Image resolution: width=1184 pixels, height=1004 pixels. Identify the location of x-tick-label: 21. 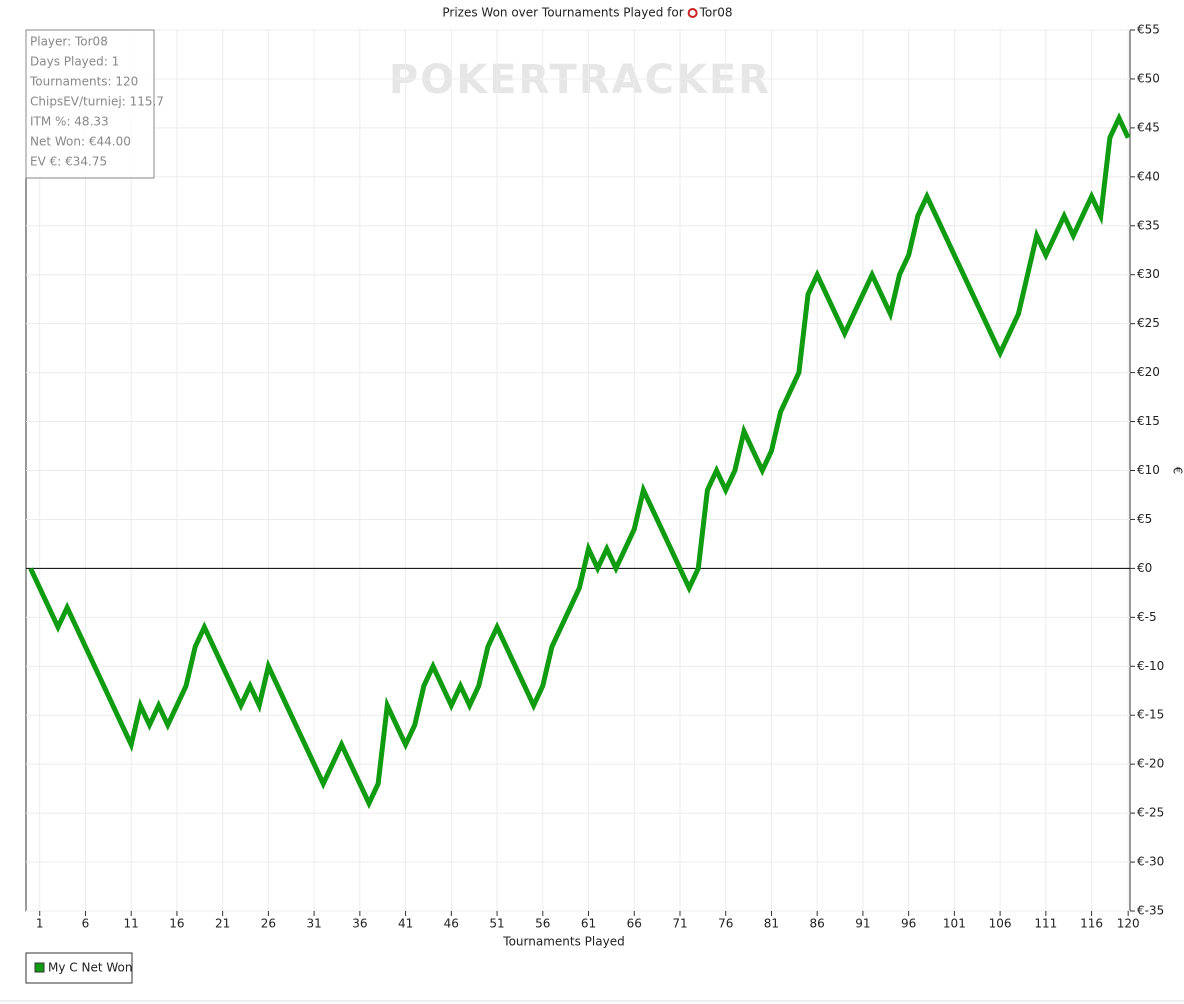
(222, 924).